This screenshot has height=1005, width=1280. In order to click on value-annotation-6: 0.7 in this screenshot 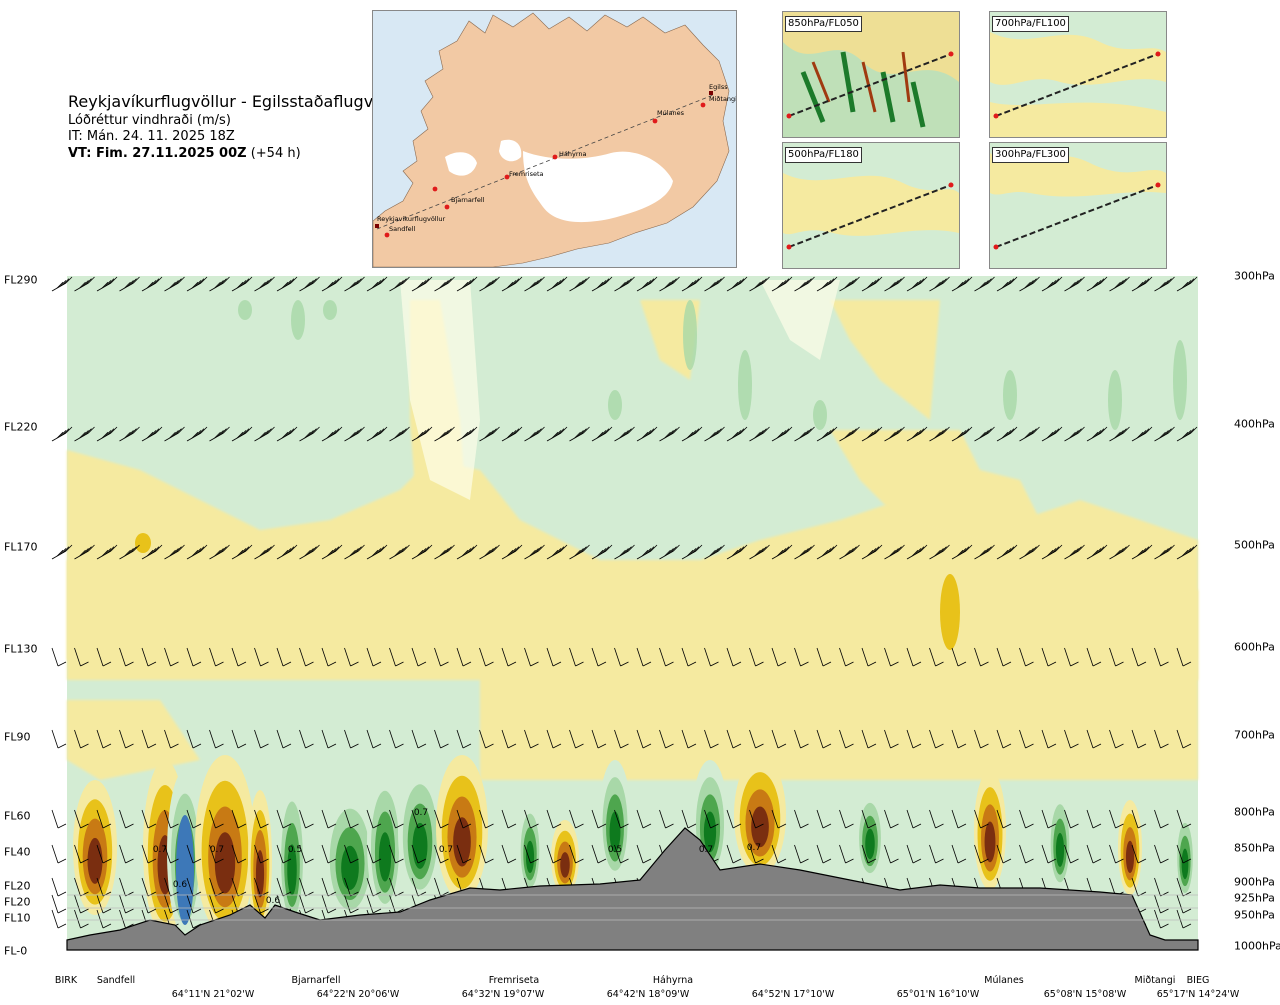, I will do `click(706, 850)`.